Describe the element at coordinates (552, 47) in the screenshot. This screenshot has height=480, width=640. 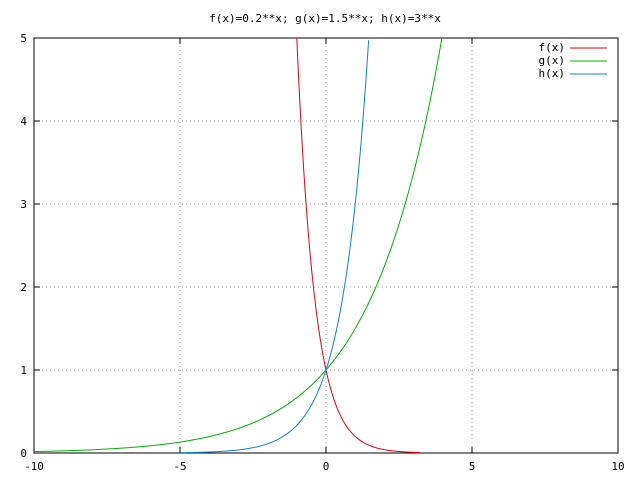
I see `legend-label-f: f(x)` at that location.